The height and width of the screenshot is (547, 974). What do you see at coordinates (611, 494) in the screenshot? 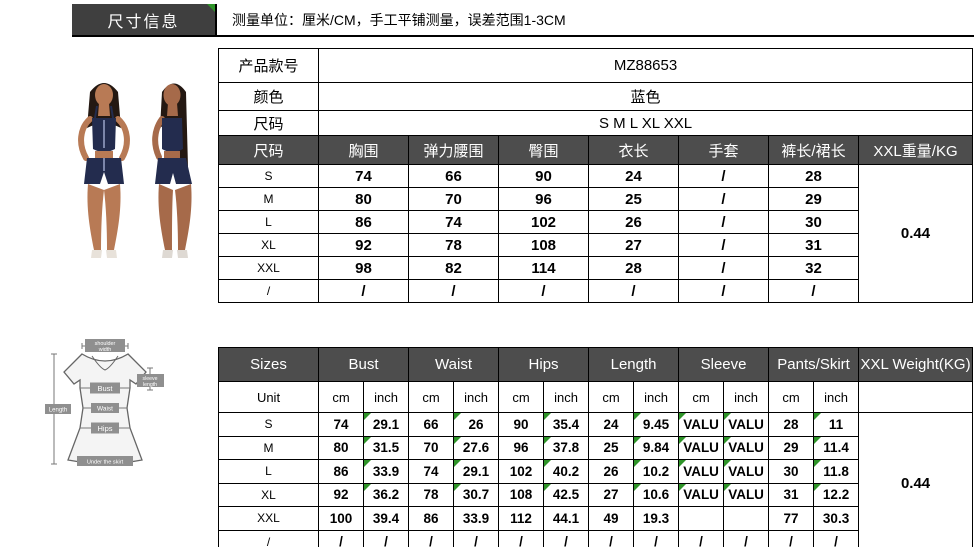
I see `value-cell: 27` at bounding box center [611, 494].